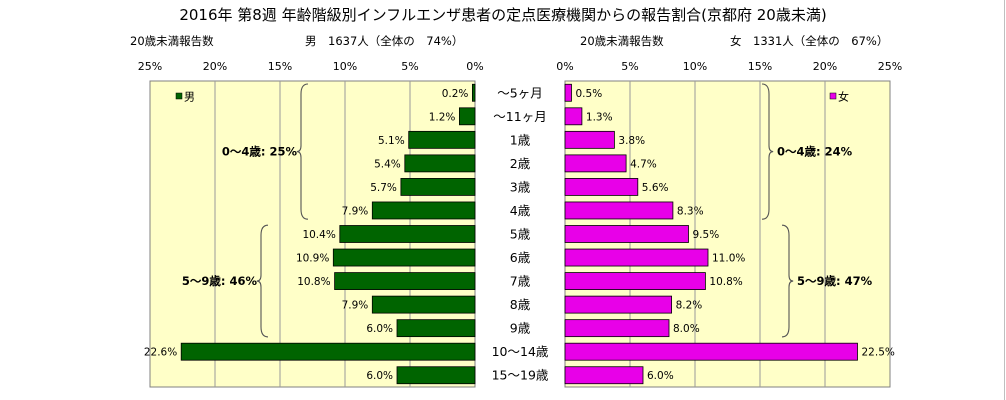 This screenshot has height=400, width=1006. I want to click on category-label: 7歳, so click(520, 281).